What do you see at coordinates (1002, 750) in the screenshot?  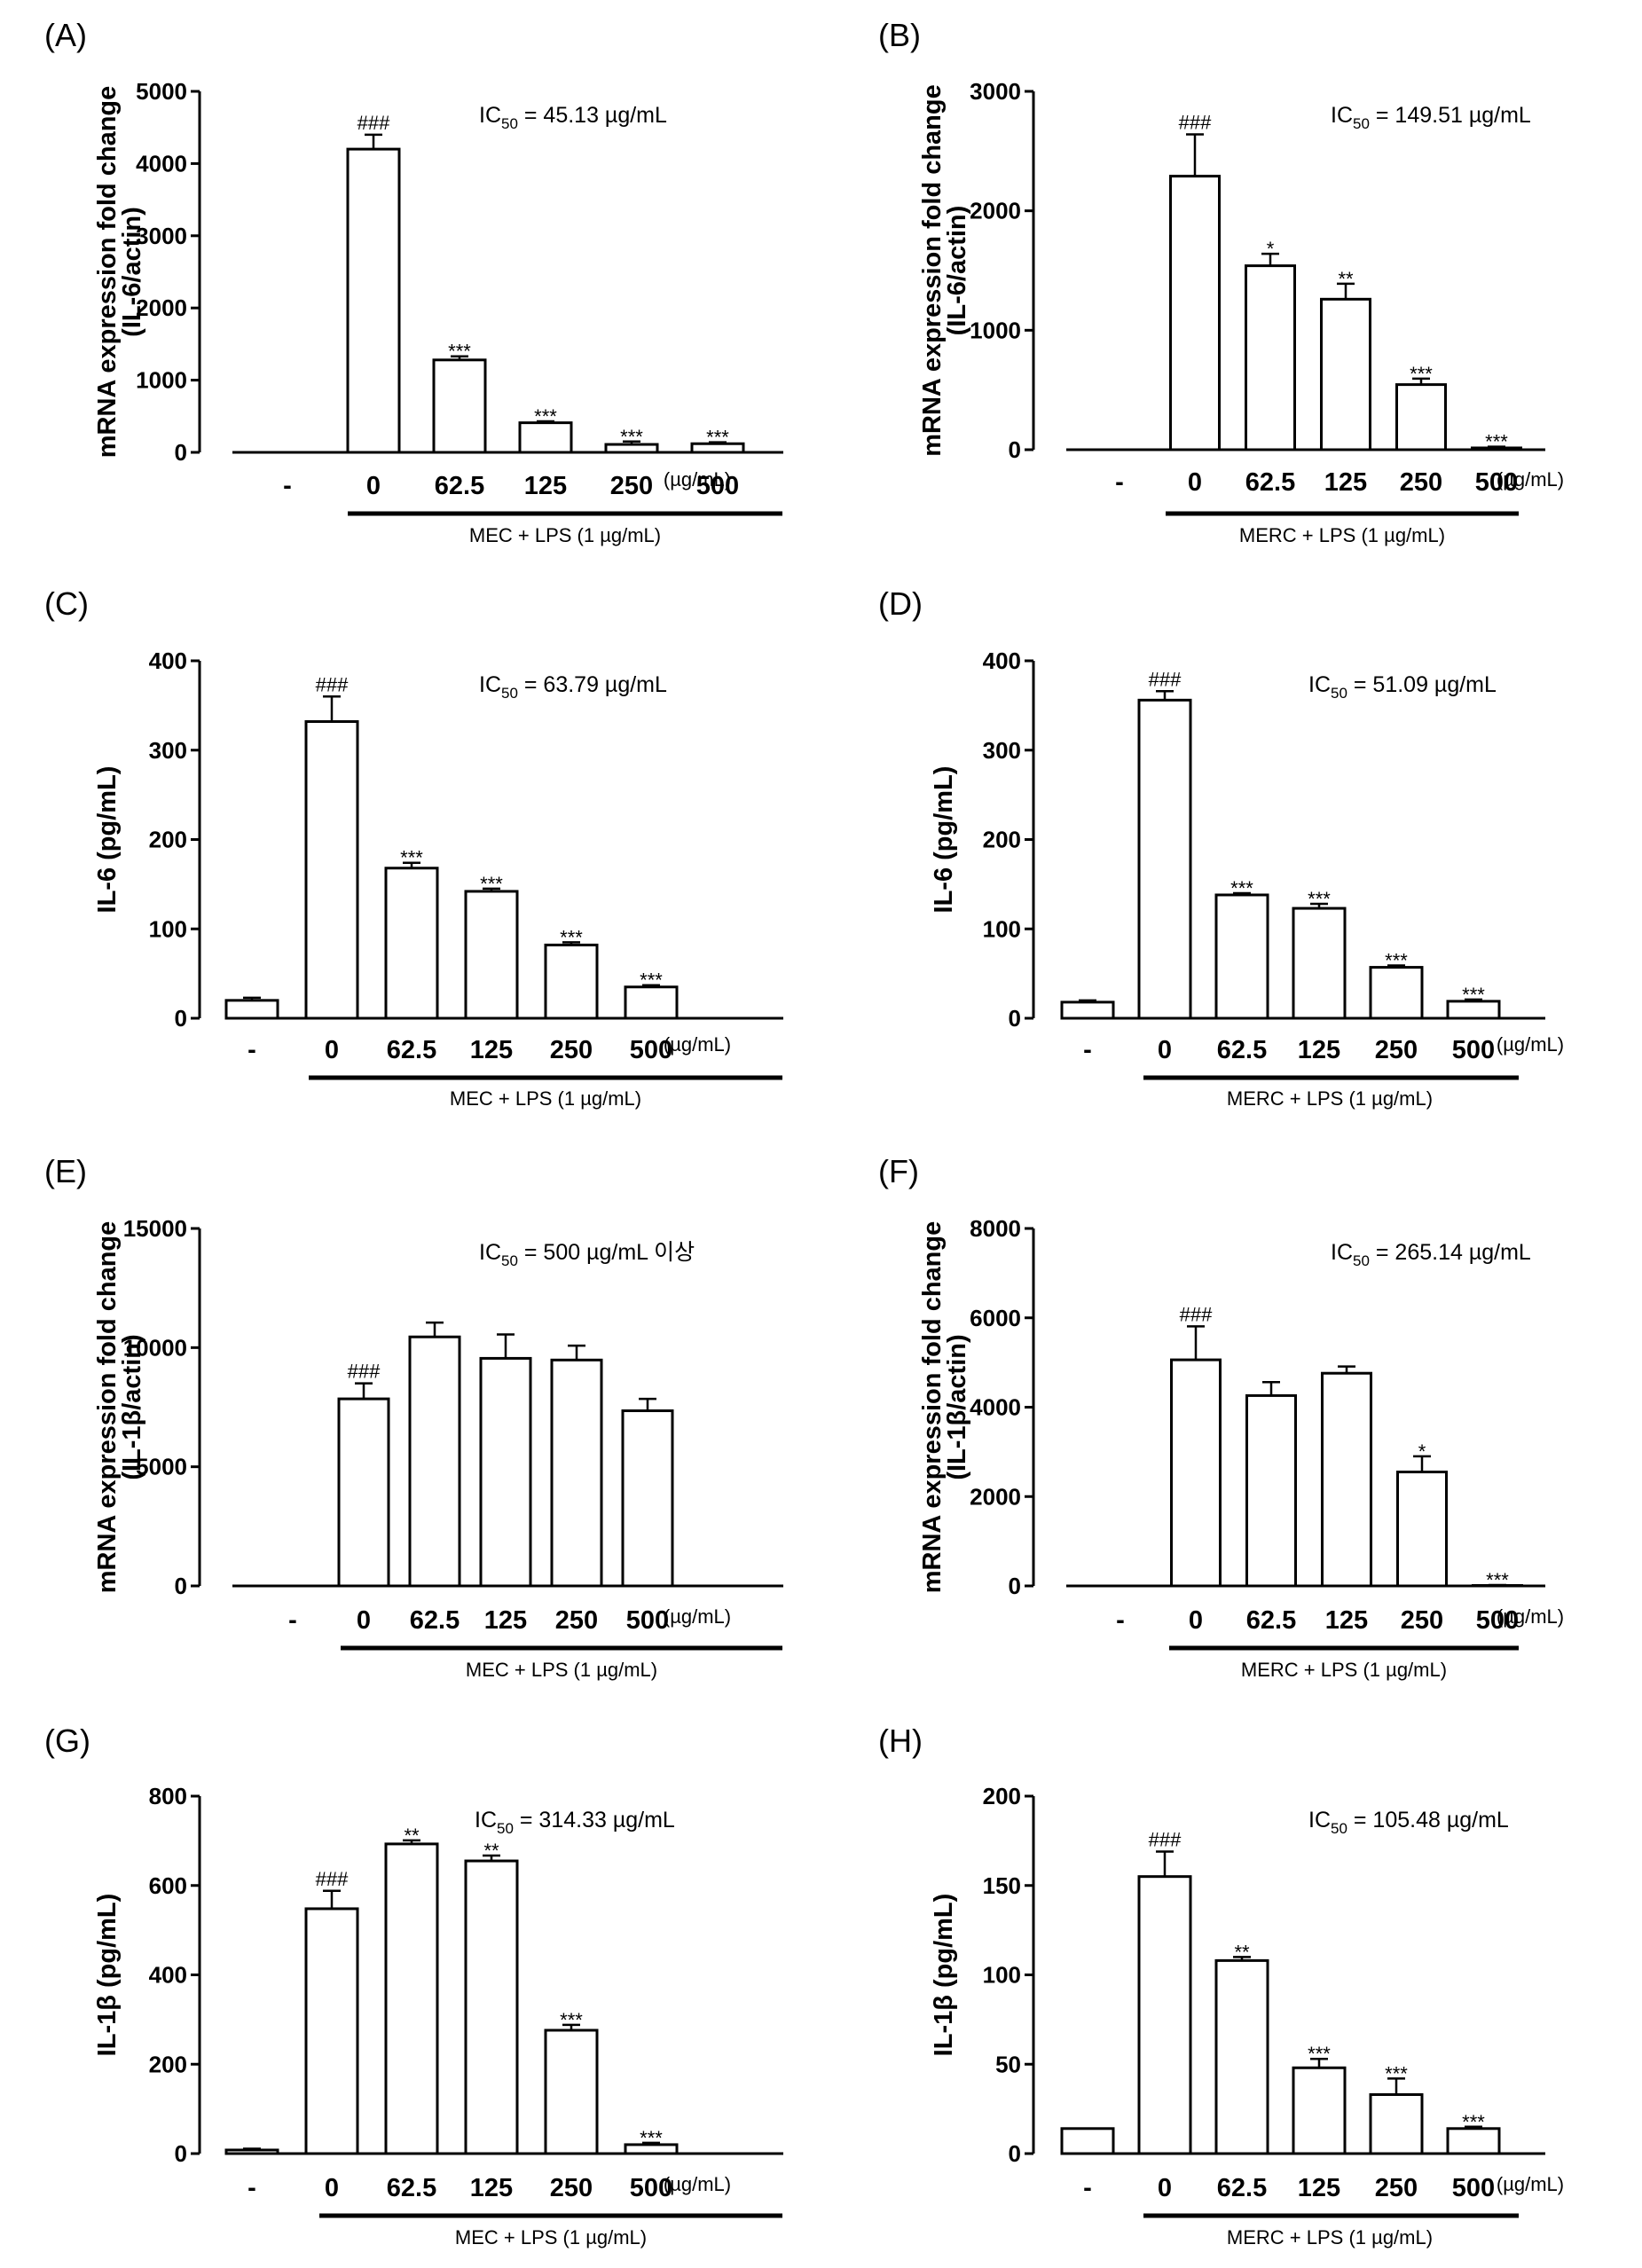 I see `y-tick-label: 300` at bounding box center [1002, 750].